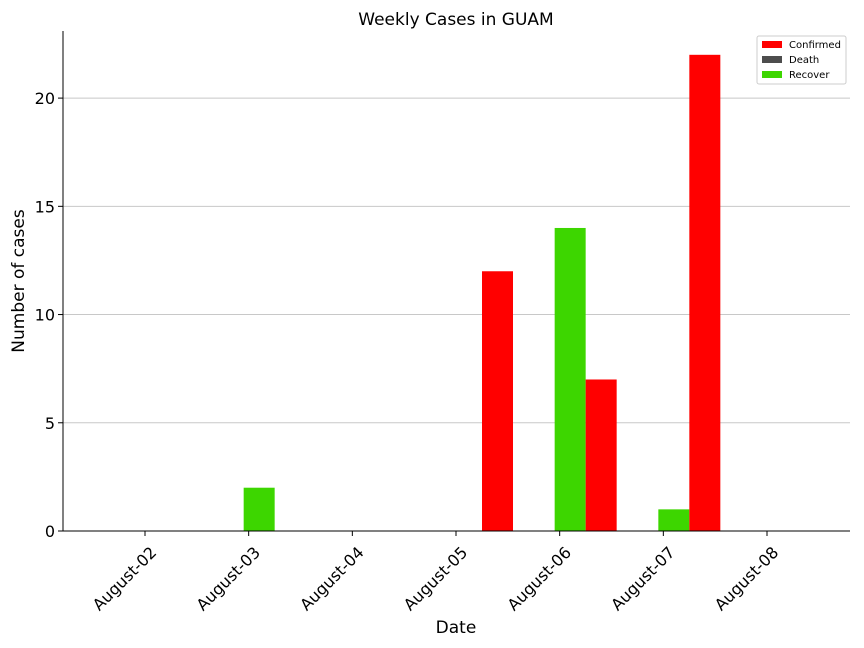 The width and height of the screenshot is (864, 648). I want to click on chart-title: Weekly Cases in GUAM, so click(455, 20).